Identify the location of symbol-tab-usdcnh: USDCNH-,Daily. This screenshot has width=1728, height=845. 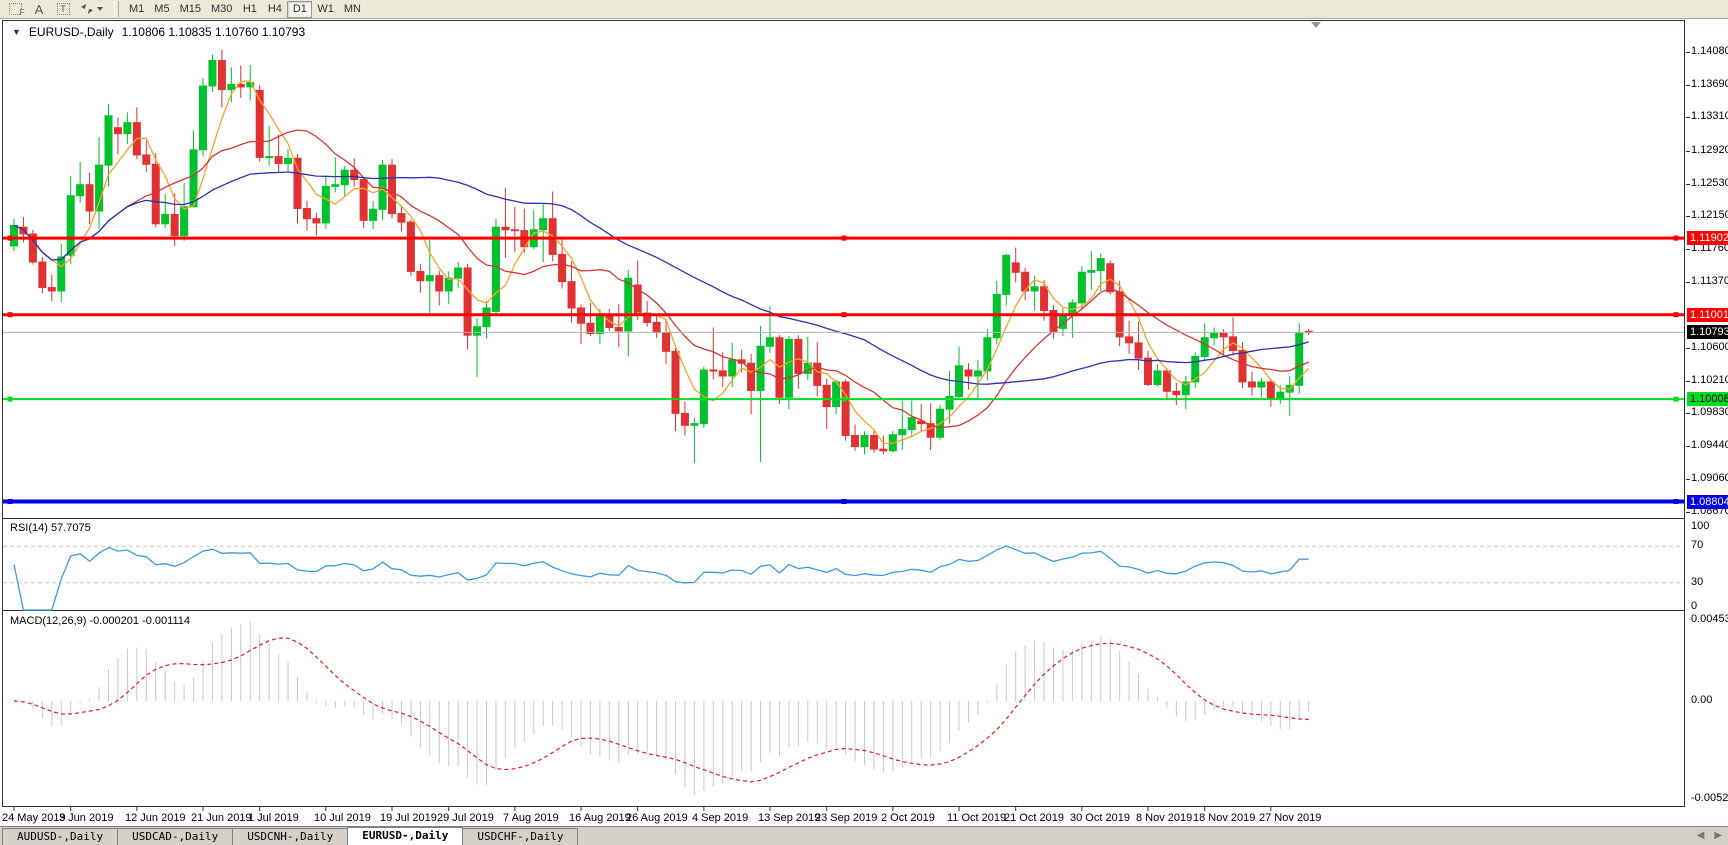
(290, 836).